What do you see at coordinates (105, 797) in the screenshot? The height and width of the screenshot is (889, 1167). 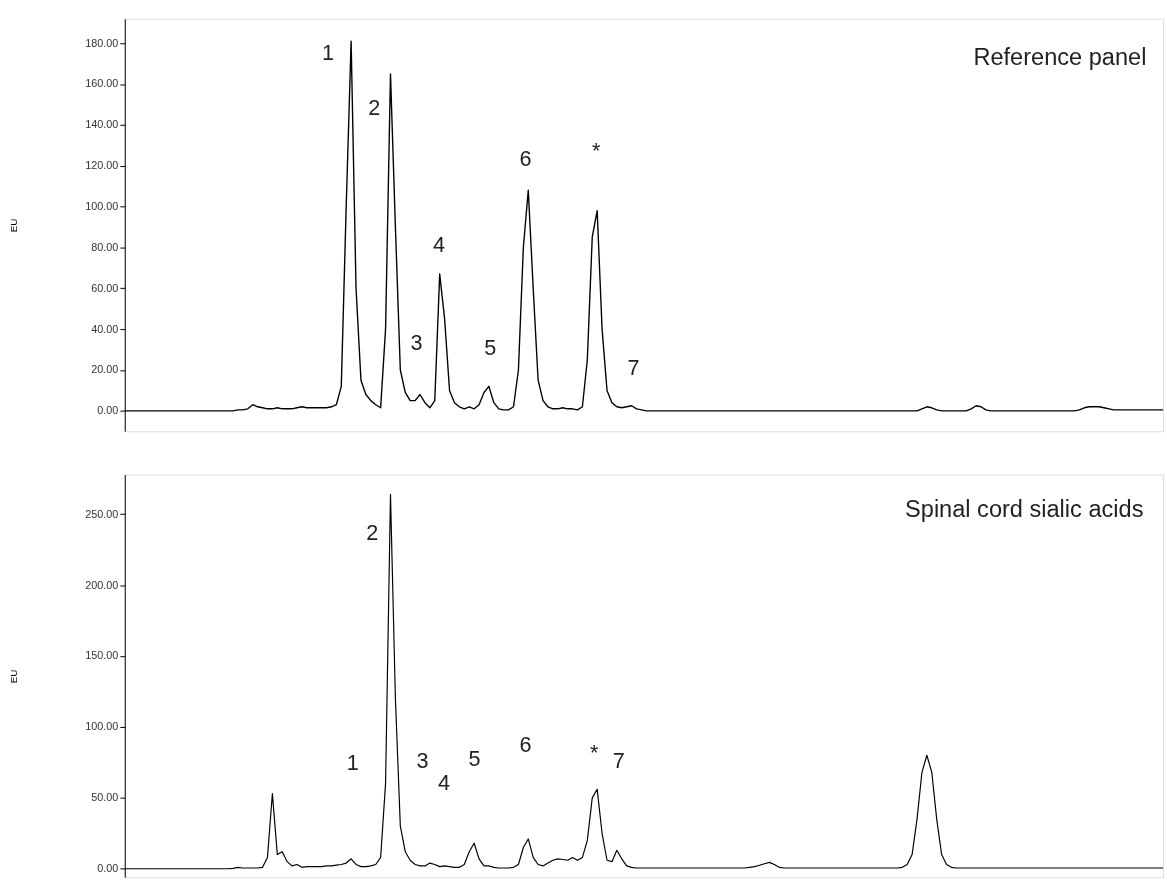 I see `y-tick-label: 50.00` at bounding box center [105, 797].